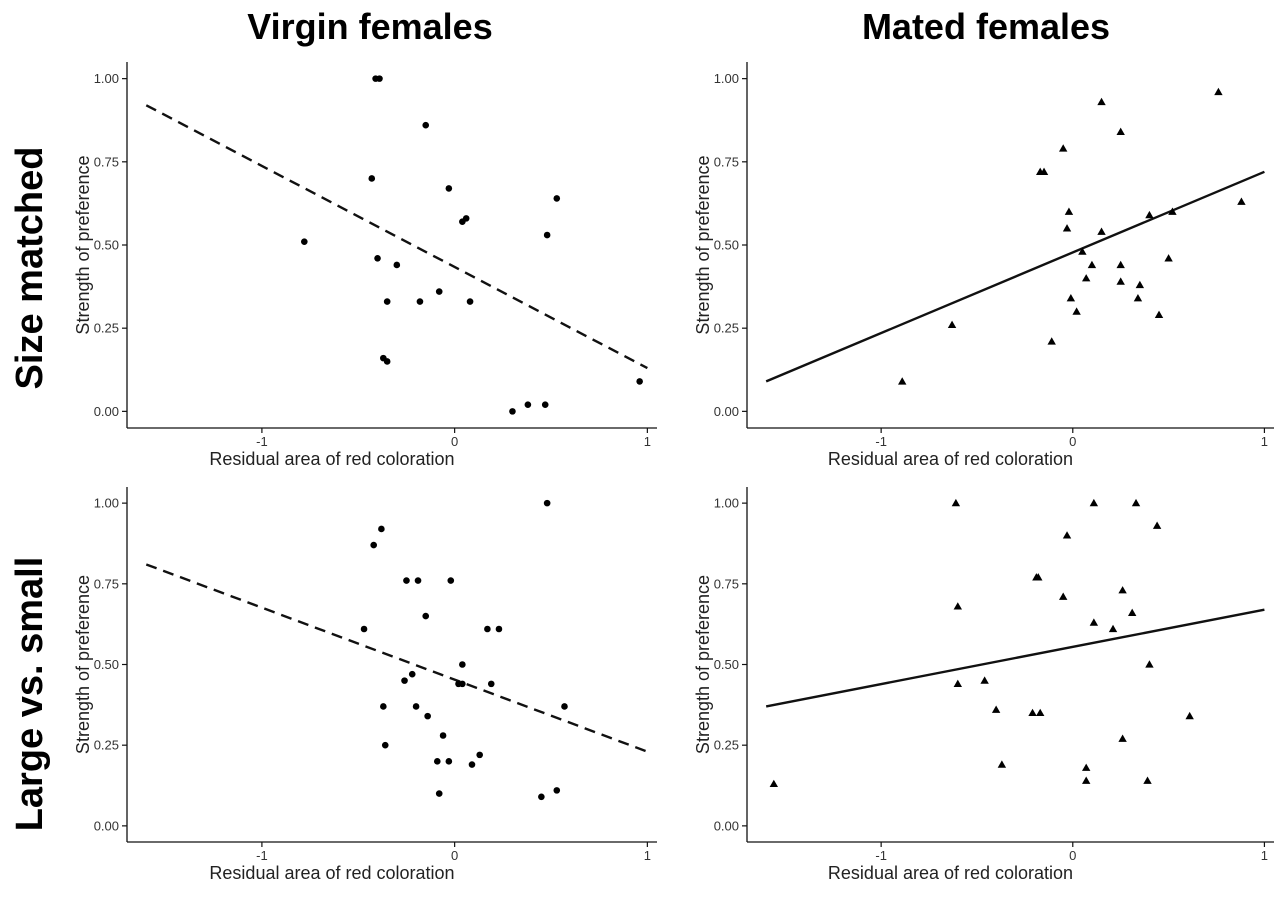 The height and width of the screenshot is (904, 1282). What do you see at coordinates (726, 78) in the screenshot?
I see `panel-1-y-tick-label: 1.00` at bounding box center [726, 78].